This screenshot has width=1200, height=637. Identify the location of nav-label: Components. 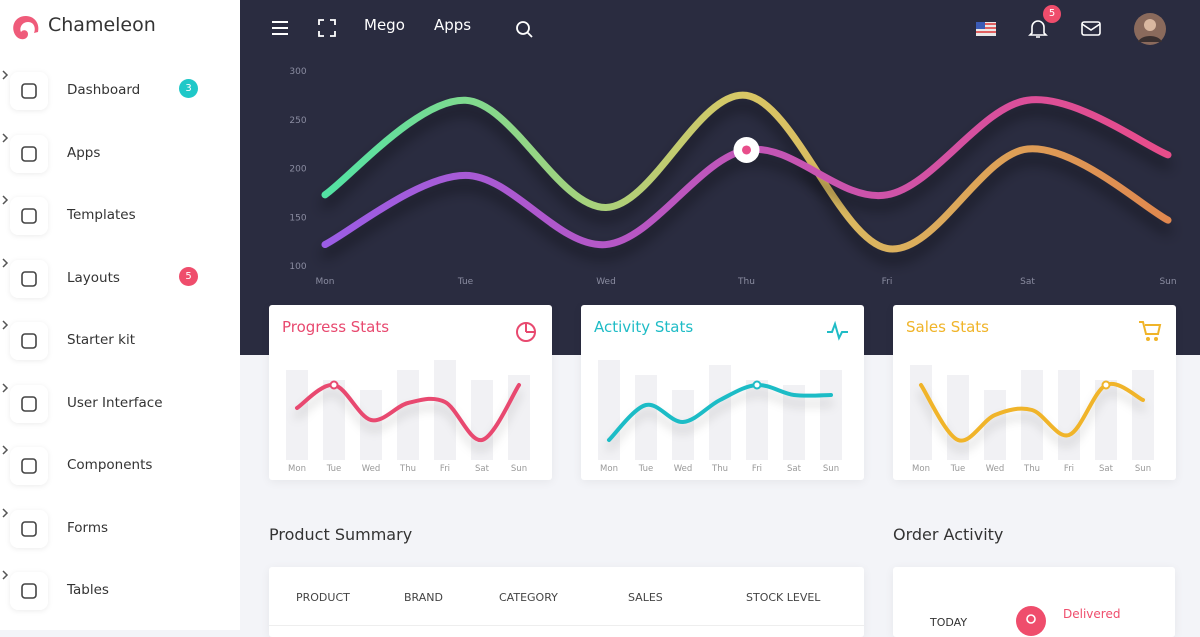
(110, 465).